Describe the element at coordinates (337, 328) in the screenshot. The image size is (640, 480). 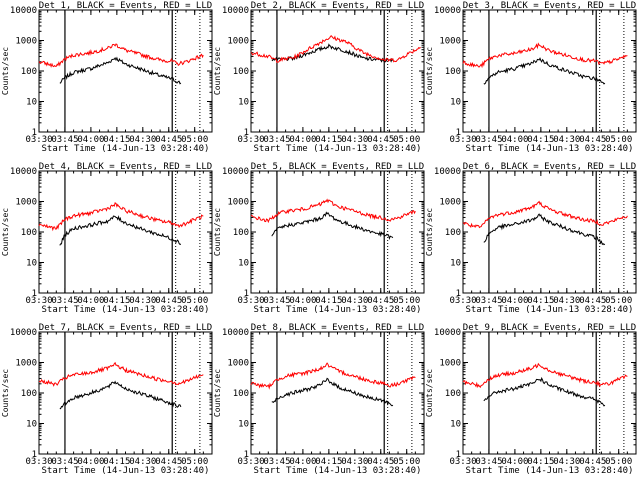
I see `panel-title: Det 8, BLACK = Events, RED = LLD` at that location.